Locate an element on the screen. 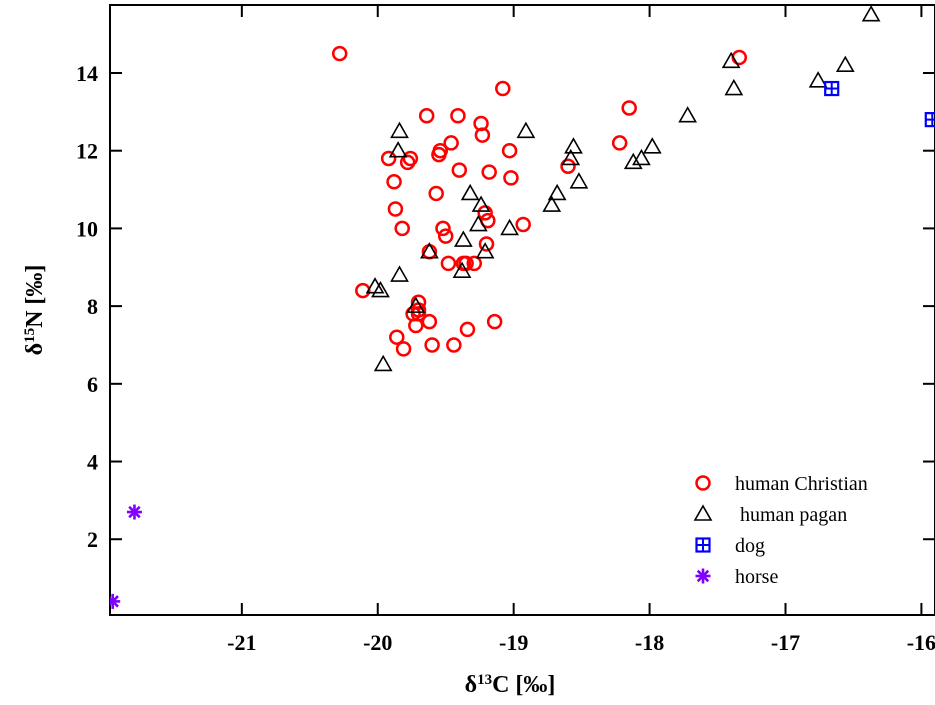  legend-label: human pagan is located at coordinates (793, 515).